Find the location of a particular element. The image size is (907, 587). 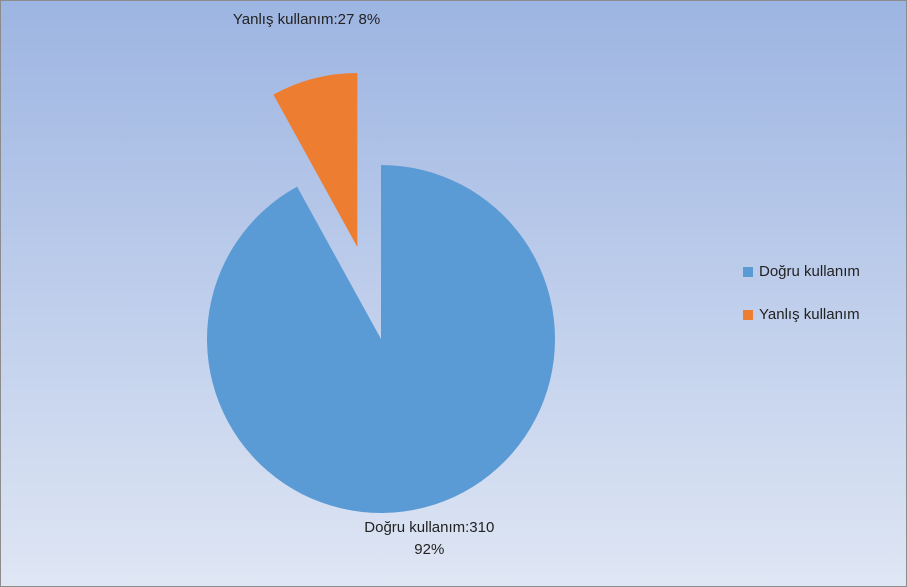

percent-label: 92% is located at coordinates (429, 549).